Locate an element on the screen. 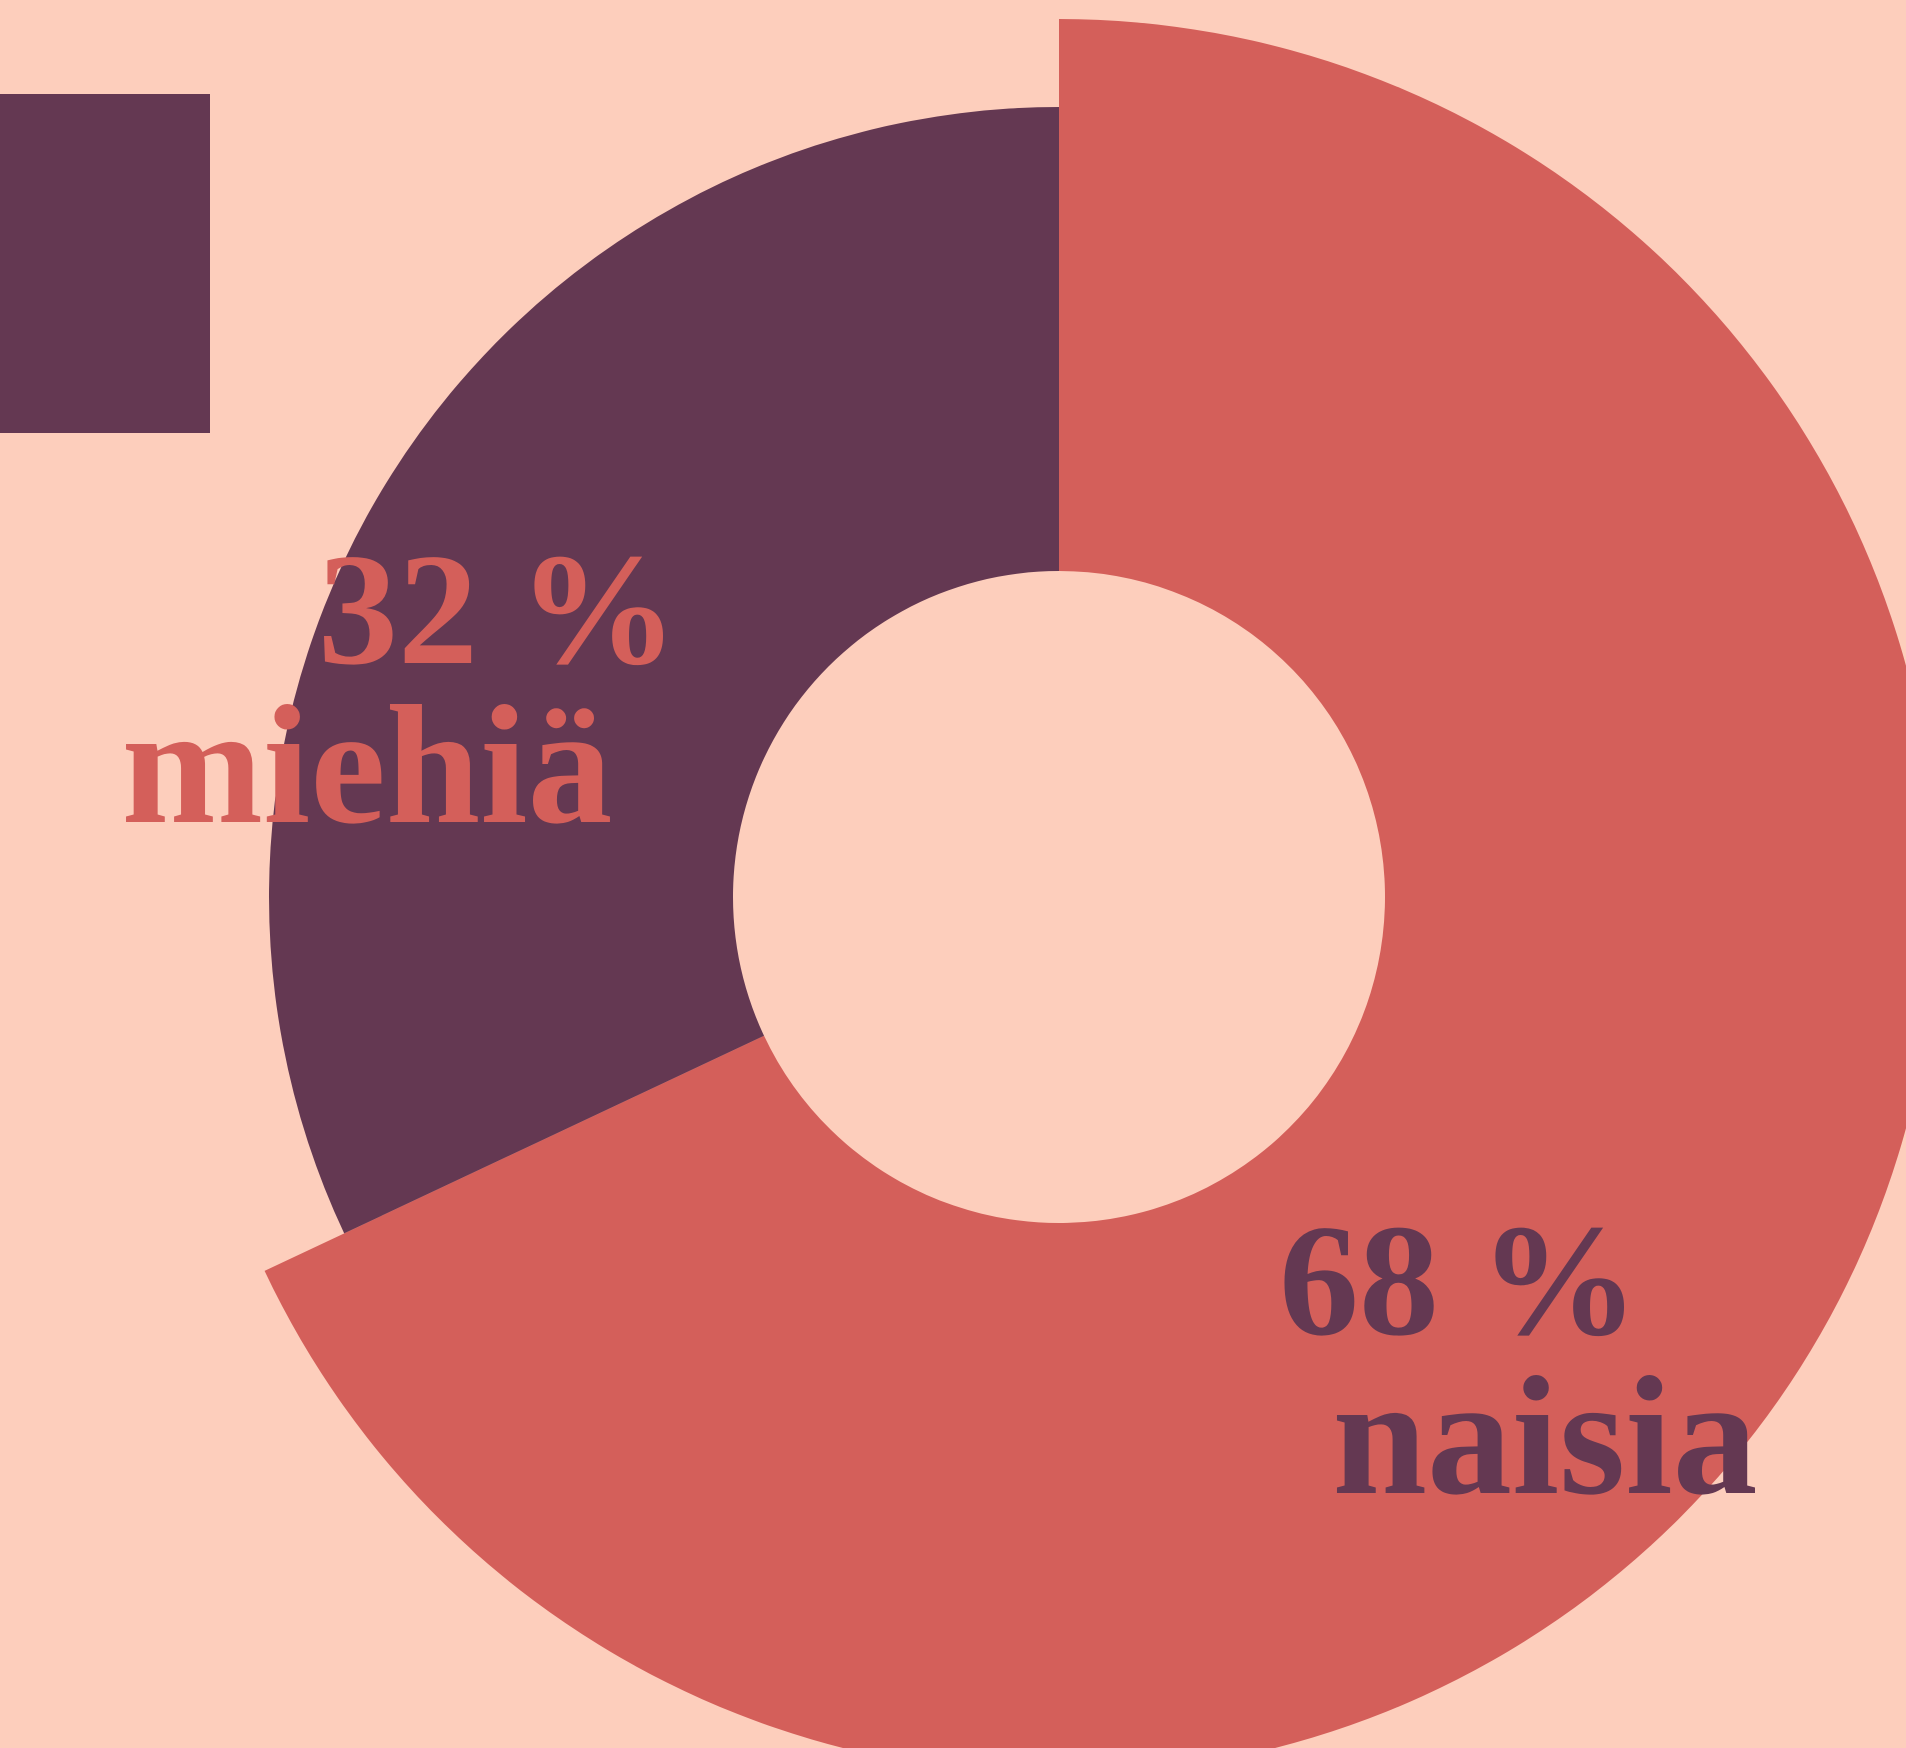 Image resolution: width=1906 pixels, height=1748 pixels. category-label: miehiä is located at coordinates (366, 765).